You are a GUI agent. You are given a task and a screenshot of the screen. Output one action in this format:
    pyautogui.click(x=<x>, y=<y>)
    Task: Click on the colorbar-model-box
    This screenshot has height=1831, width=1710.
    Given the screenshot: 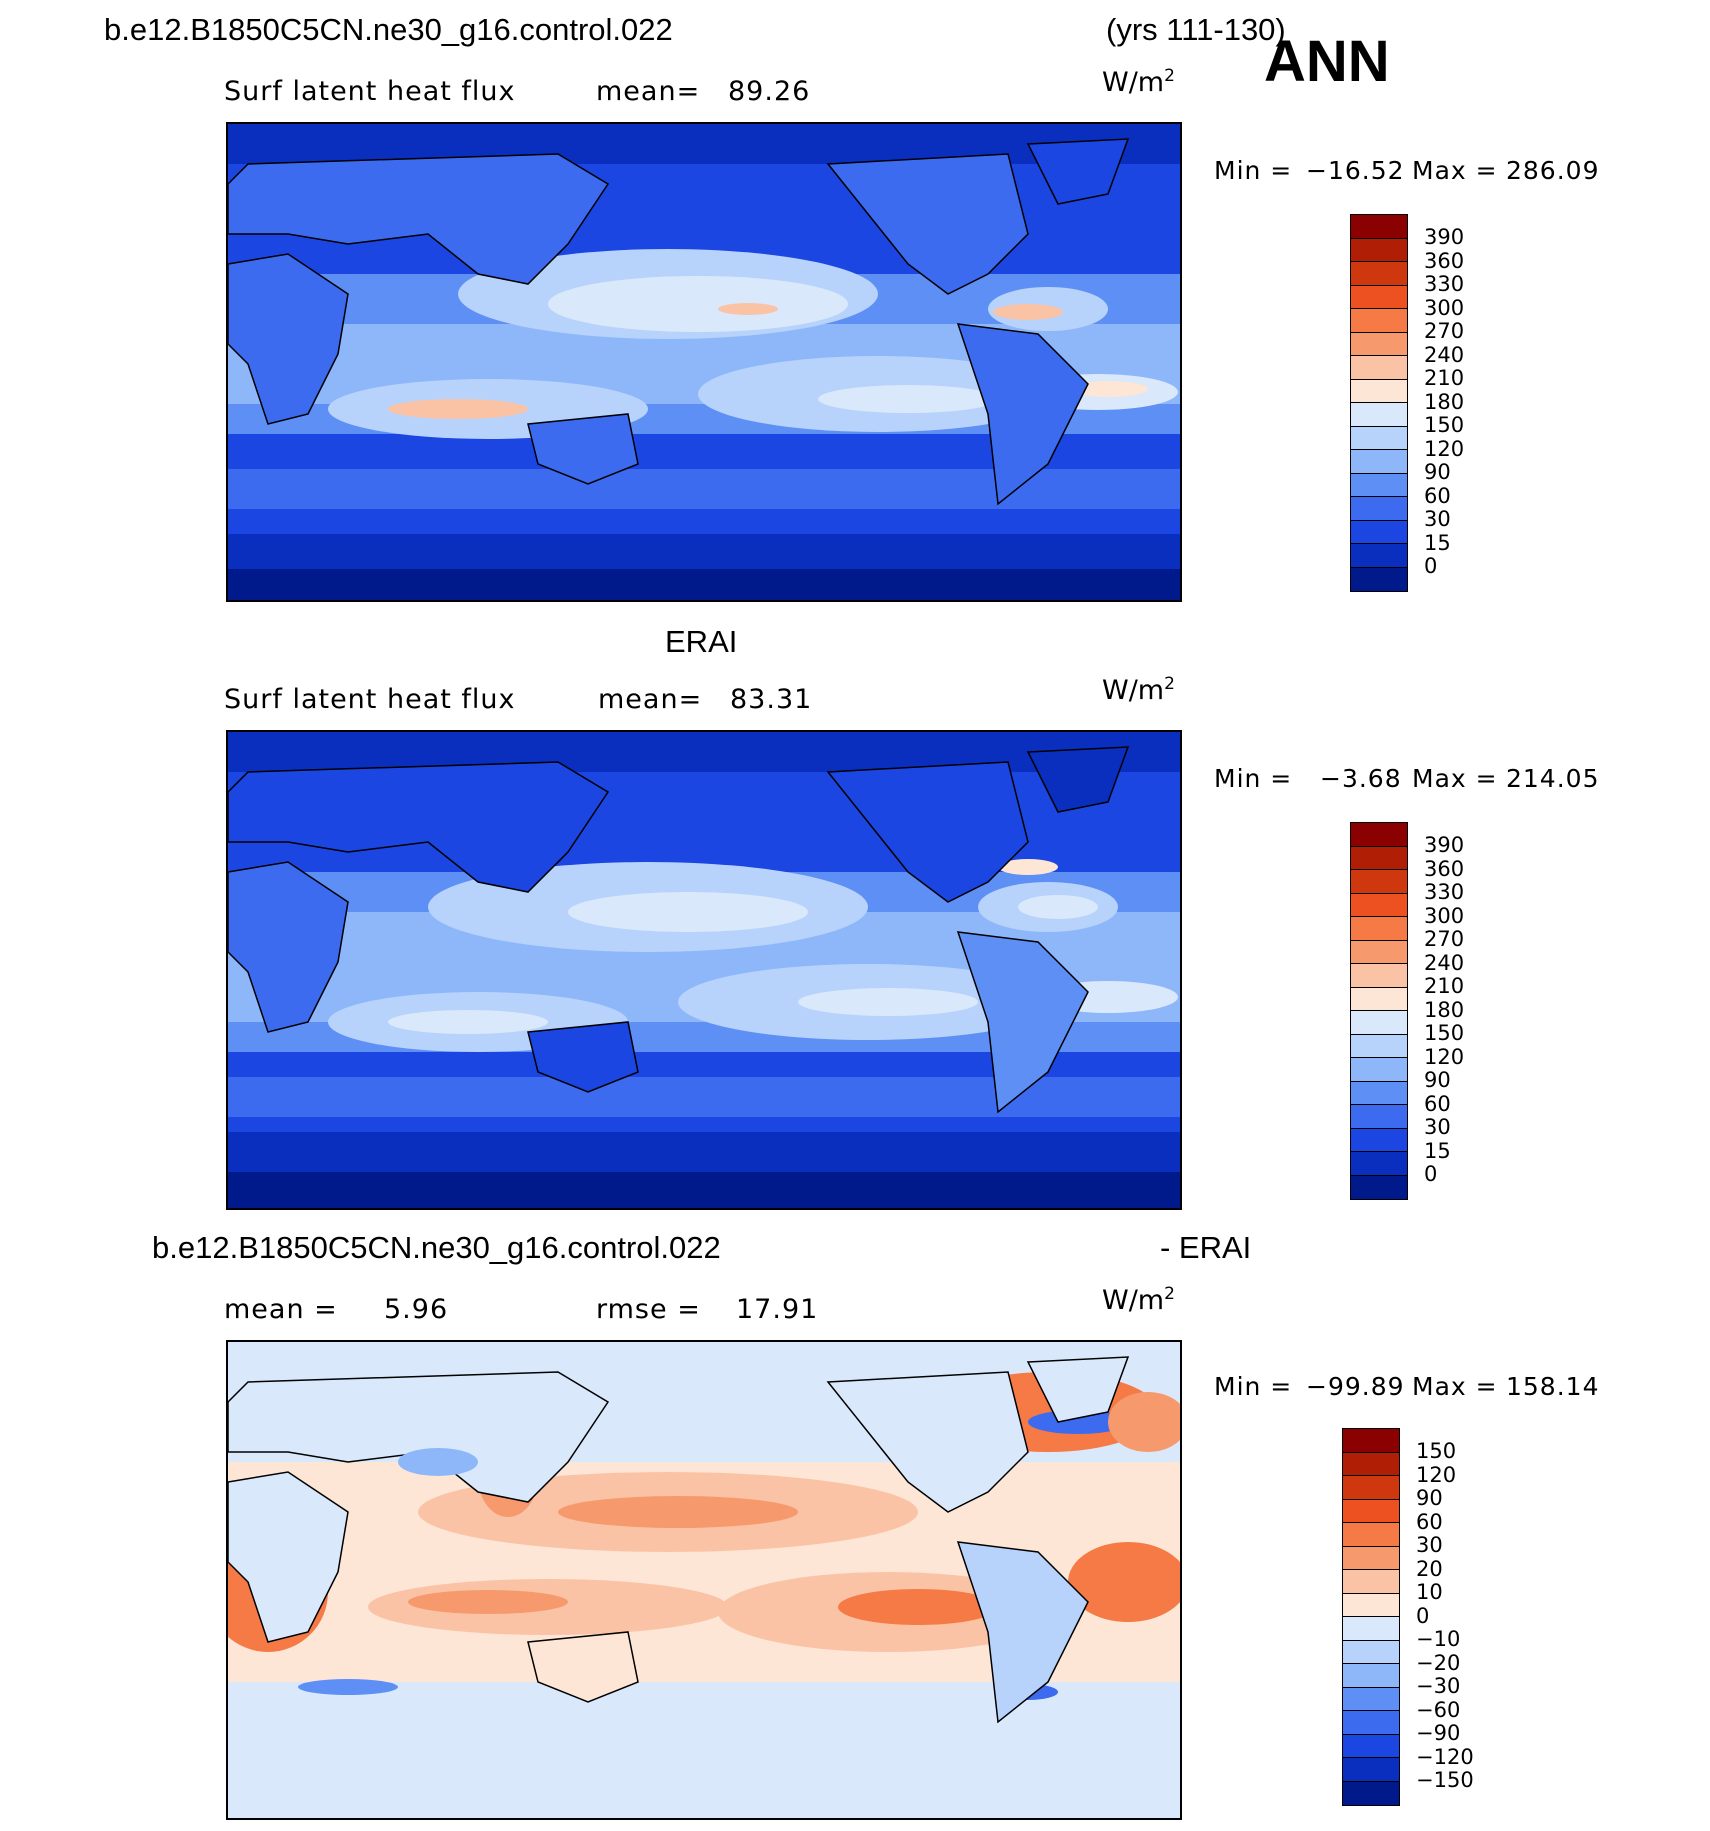 What is the action you would take?
    pyautogui.click(x=1379, y=403)
    